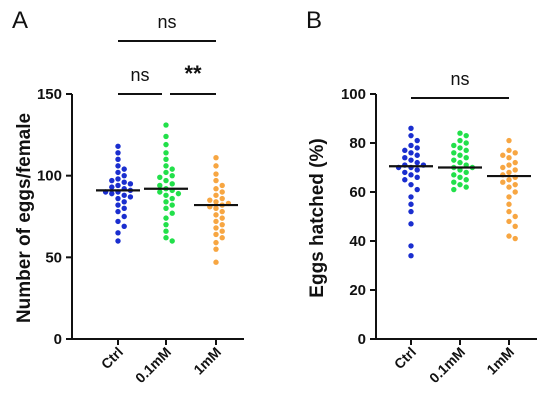 Image resolution: width=550 pixels, height=414 pixels. What do you see at coordinates (24, 218) in the screenshot?
I see `y-axis-label: Number of eggs/female` at bounding box center [24, 218].